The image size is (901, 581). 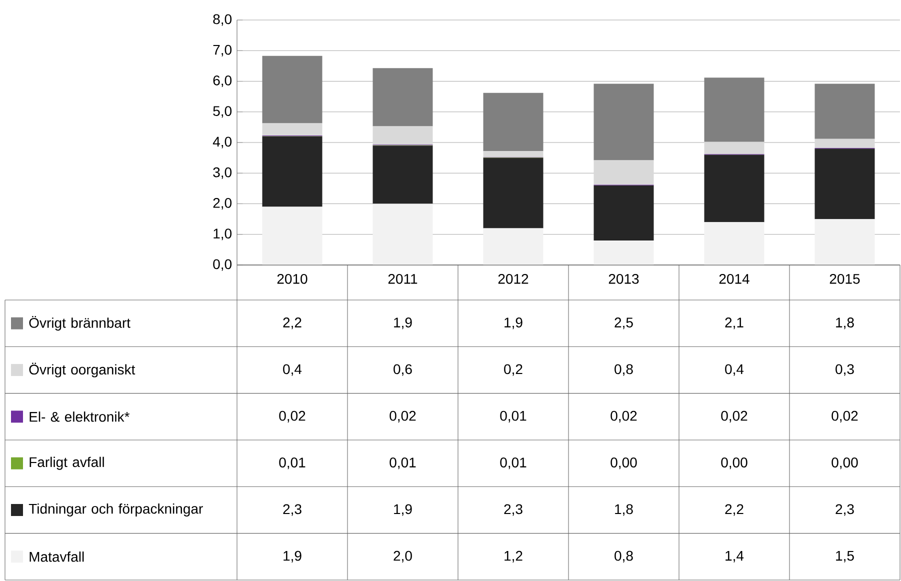 What do you see at coordinates (734, 279) in the screenshot?
I see `x-tick-label: 2014` at bounding box center [734, 279].